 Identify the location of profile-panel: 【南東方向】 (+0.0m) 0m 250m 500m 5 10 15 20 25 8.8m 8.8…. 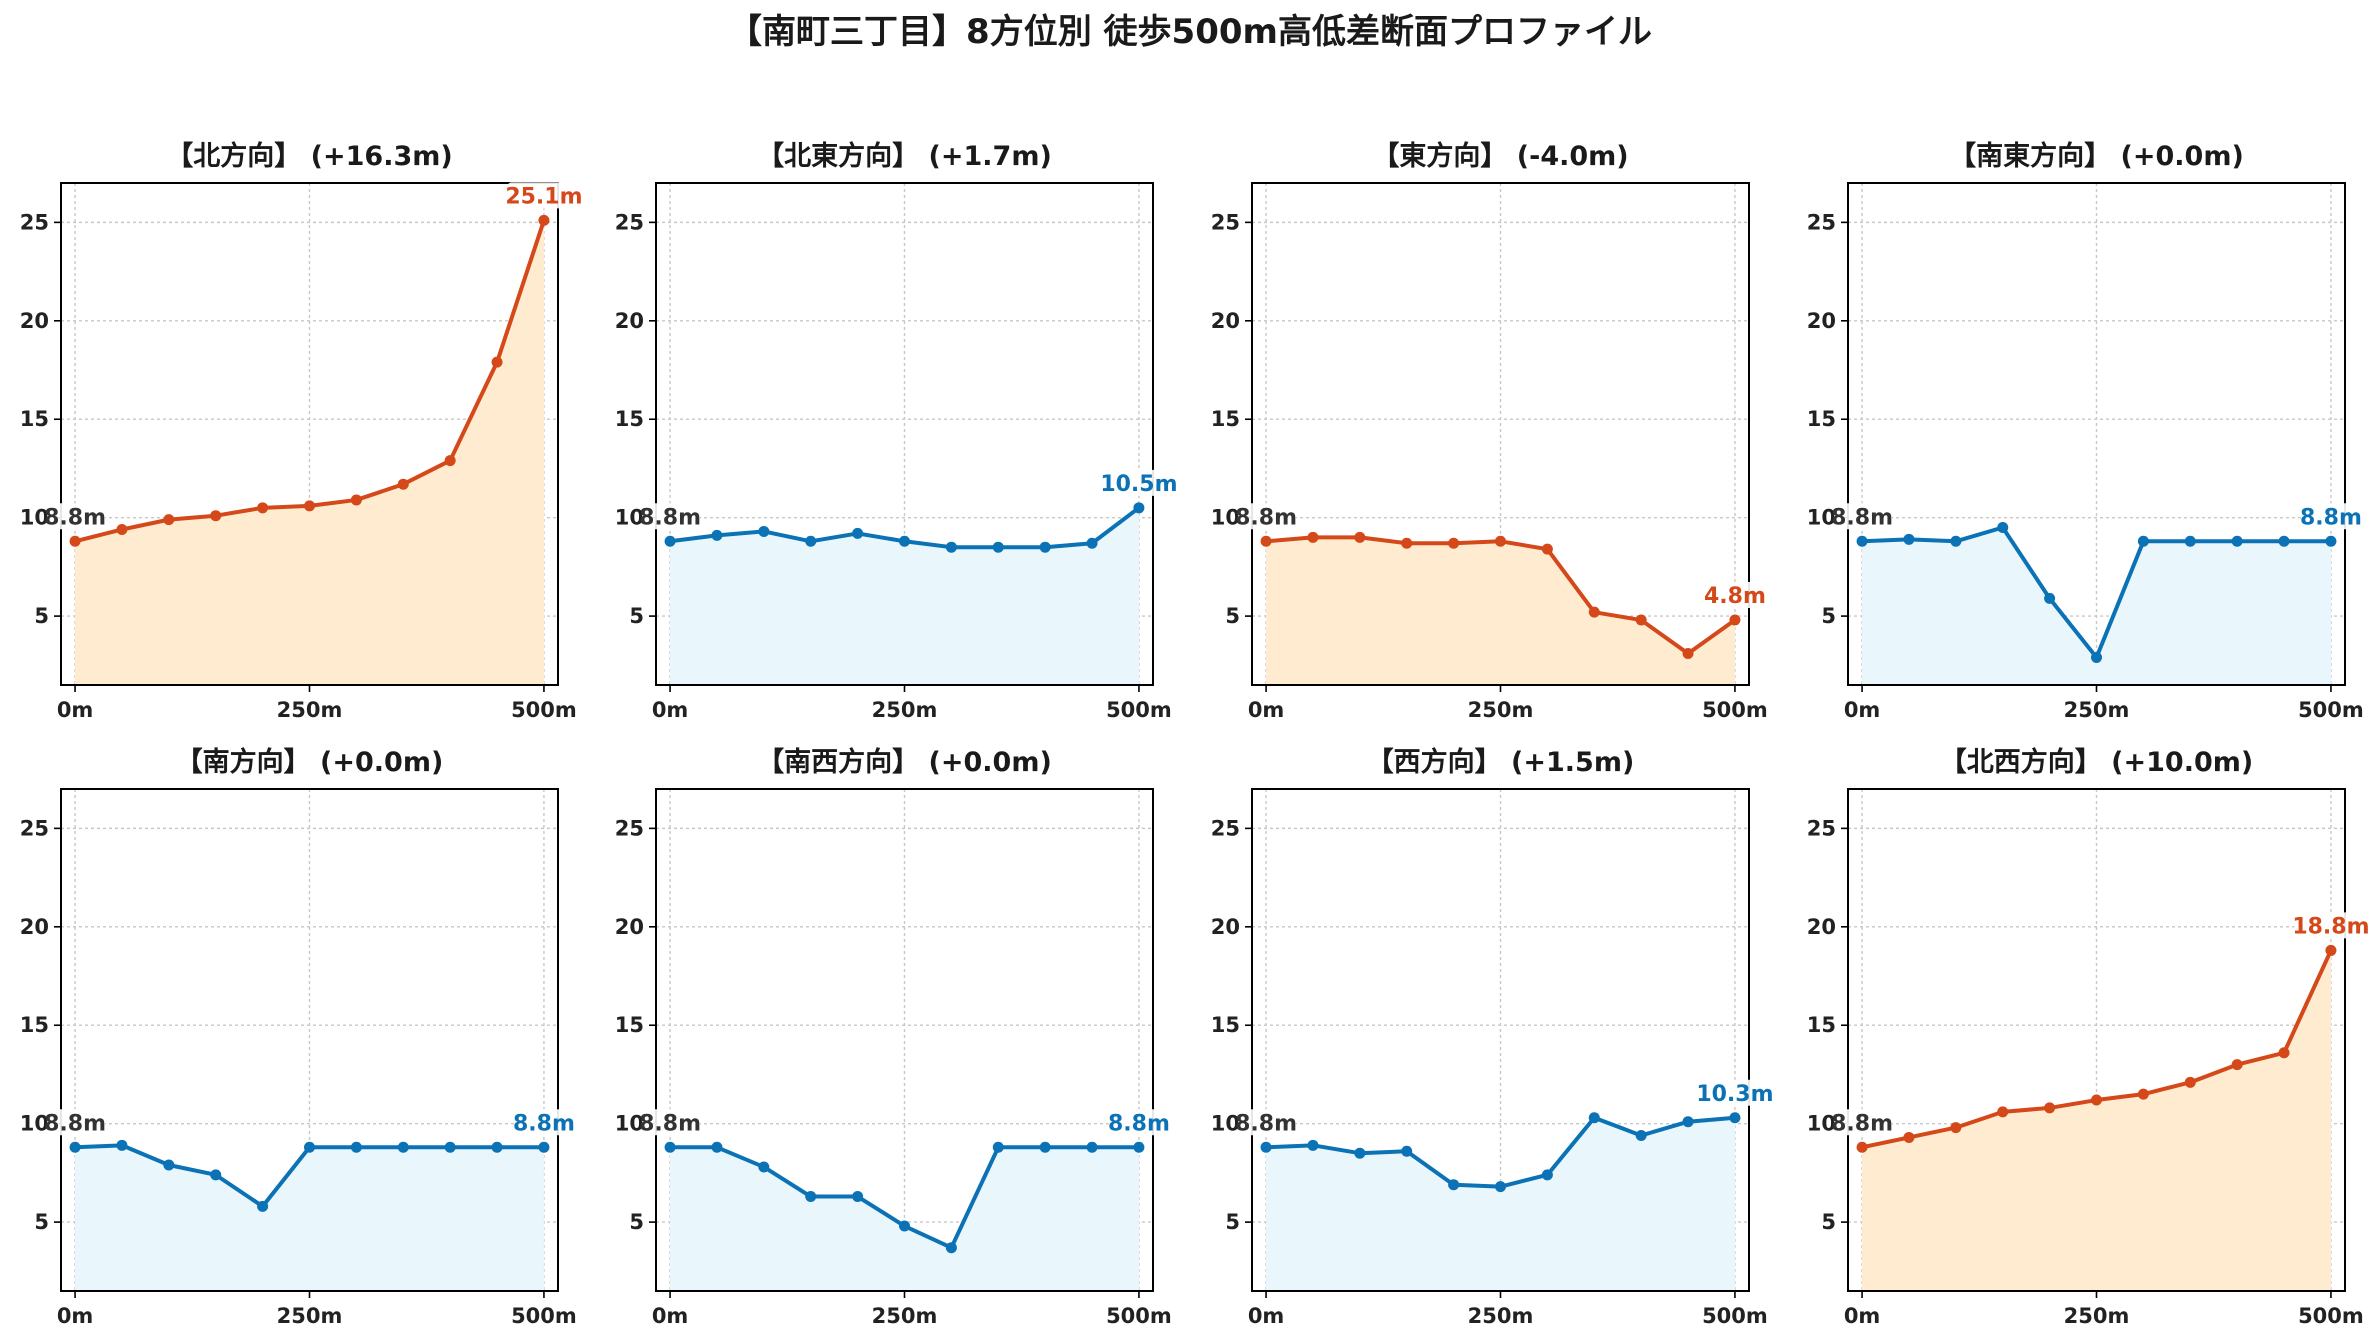
(2085, 431).